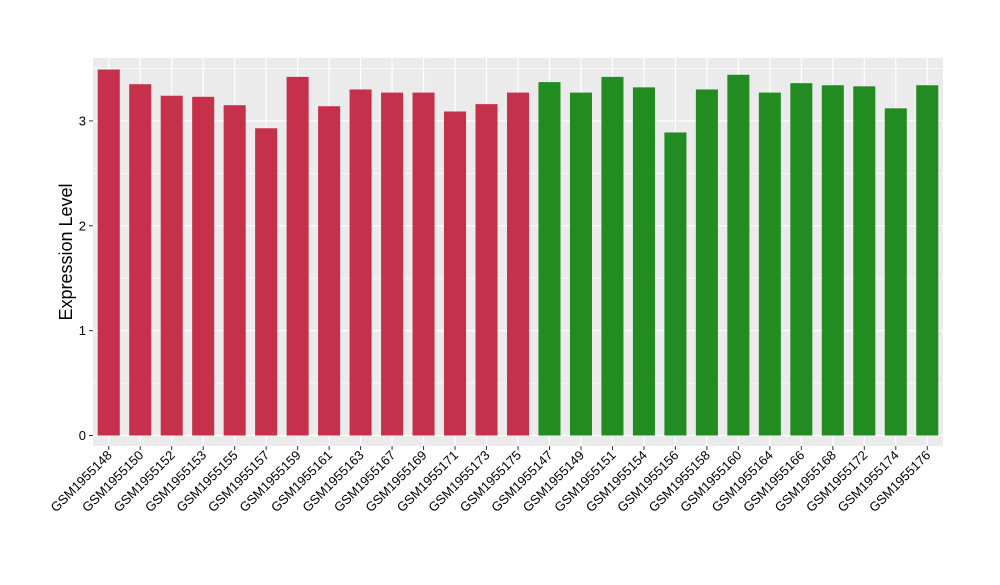 This screenshot has width=1000, height=585. I want to click on bar-GSM1955163, so click(360, 262).